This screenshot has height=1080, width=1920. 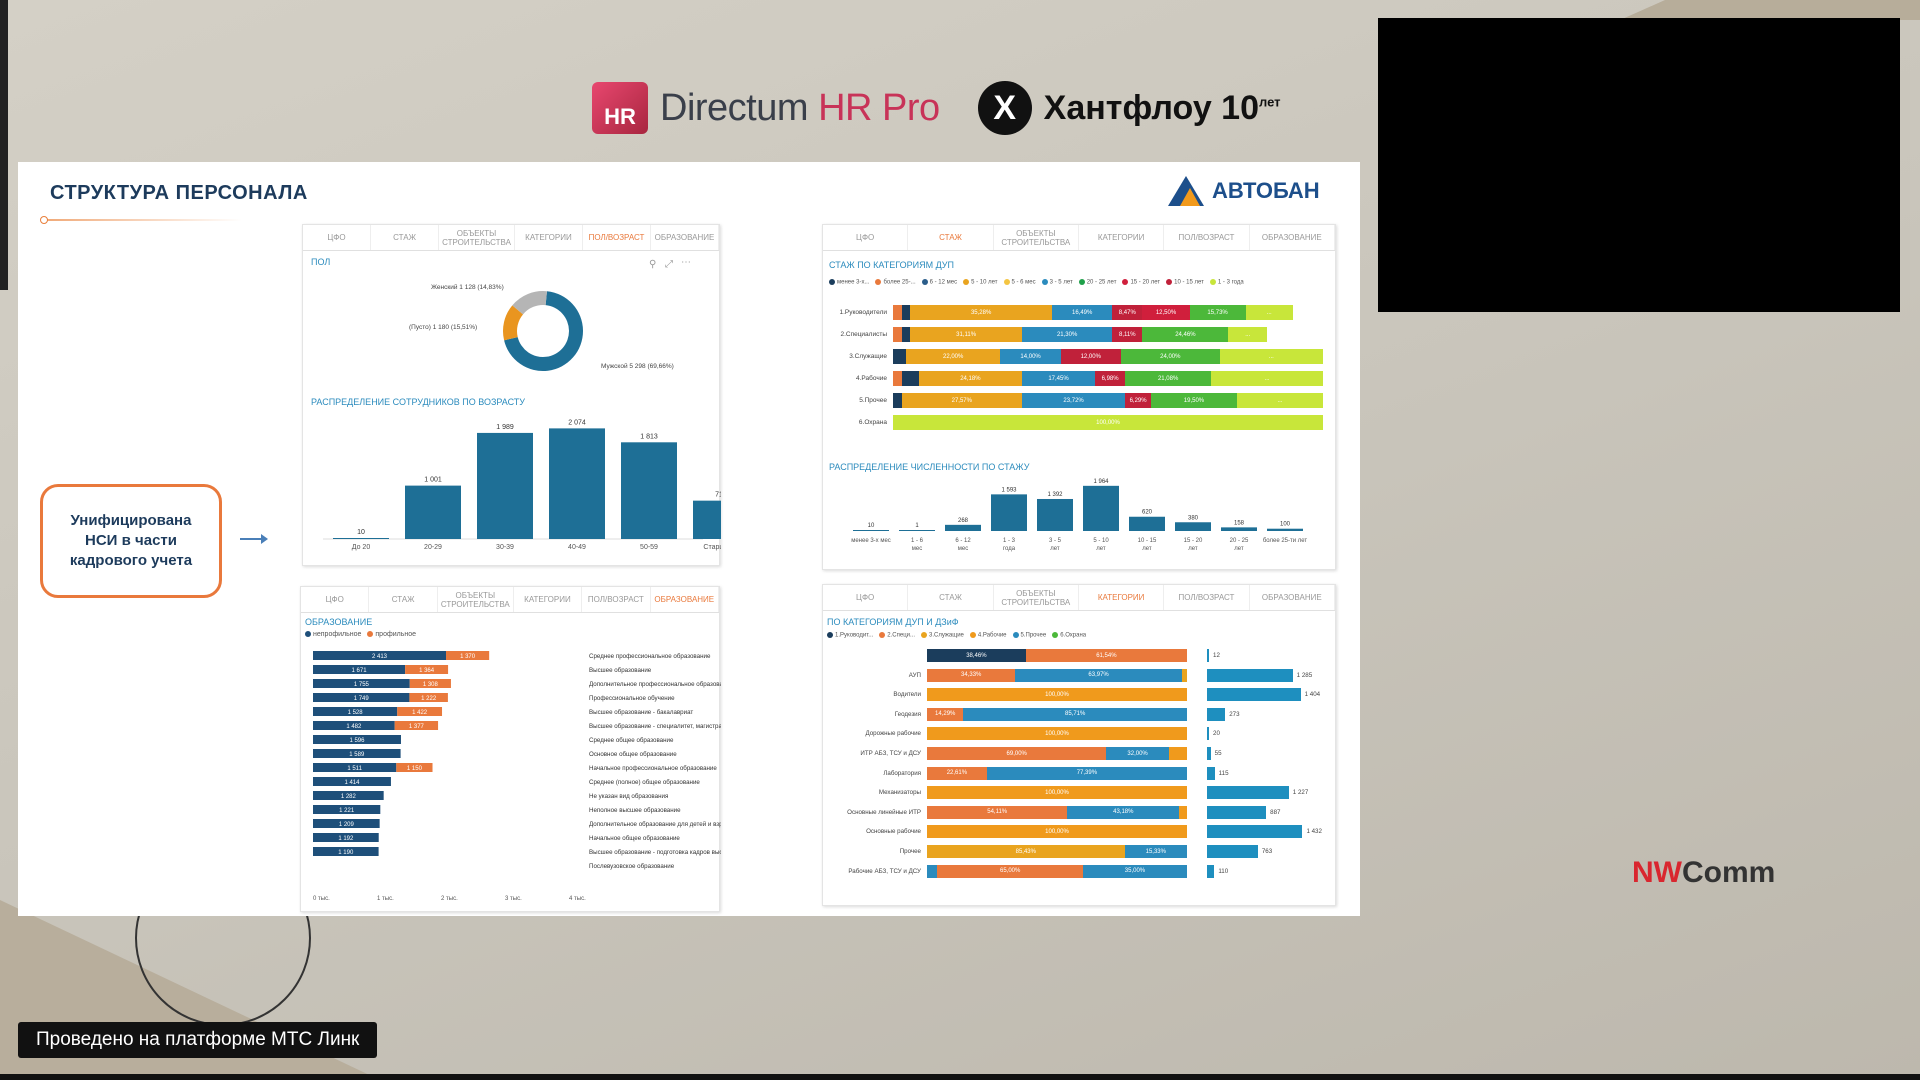 What do you see at coordinates (1639, 165) in the screenshot?
I see `speaker-video` at bounding box center [1639, 165].